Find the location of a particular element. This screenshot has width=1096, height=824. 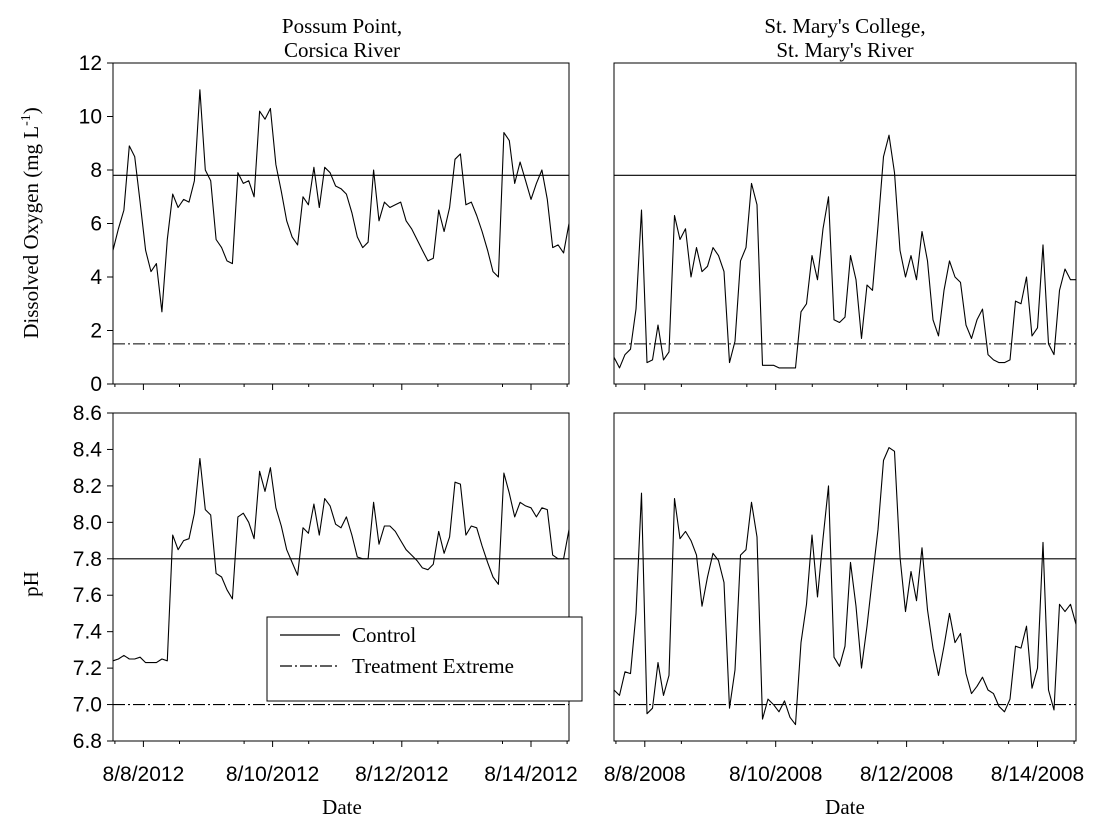

y-tick-label: 8.0 is located at coordinates (87, 522).